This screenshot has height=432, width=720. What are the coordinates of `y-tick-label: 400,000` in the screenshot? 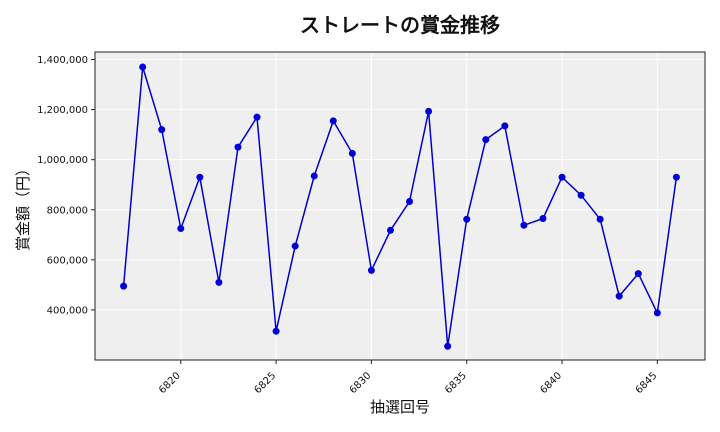 It's located at (67, 310).